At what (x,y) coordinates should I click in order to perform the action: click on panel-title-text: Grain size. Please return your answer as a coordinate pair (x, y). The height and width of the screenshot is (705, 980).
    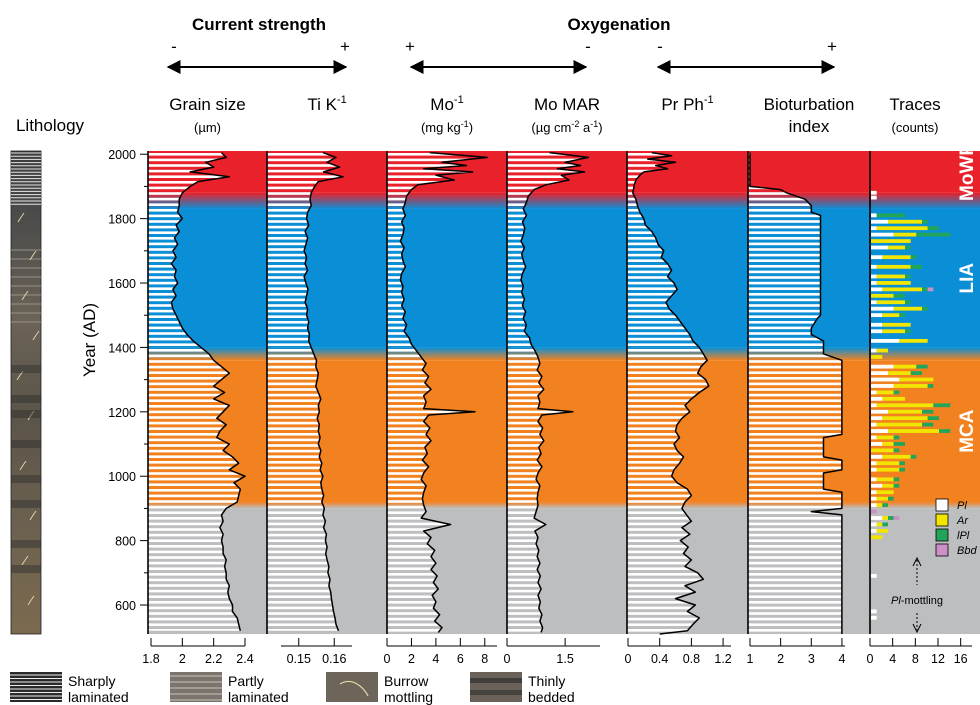
    Looking at the image, I should click on (207, 104).